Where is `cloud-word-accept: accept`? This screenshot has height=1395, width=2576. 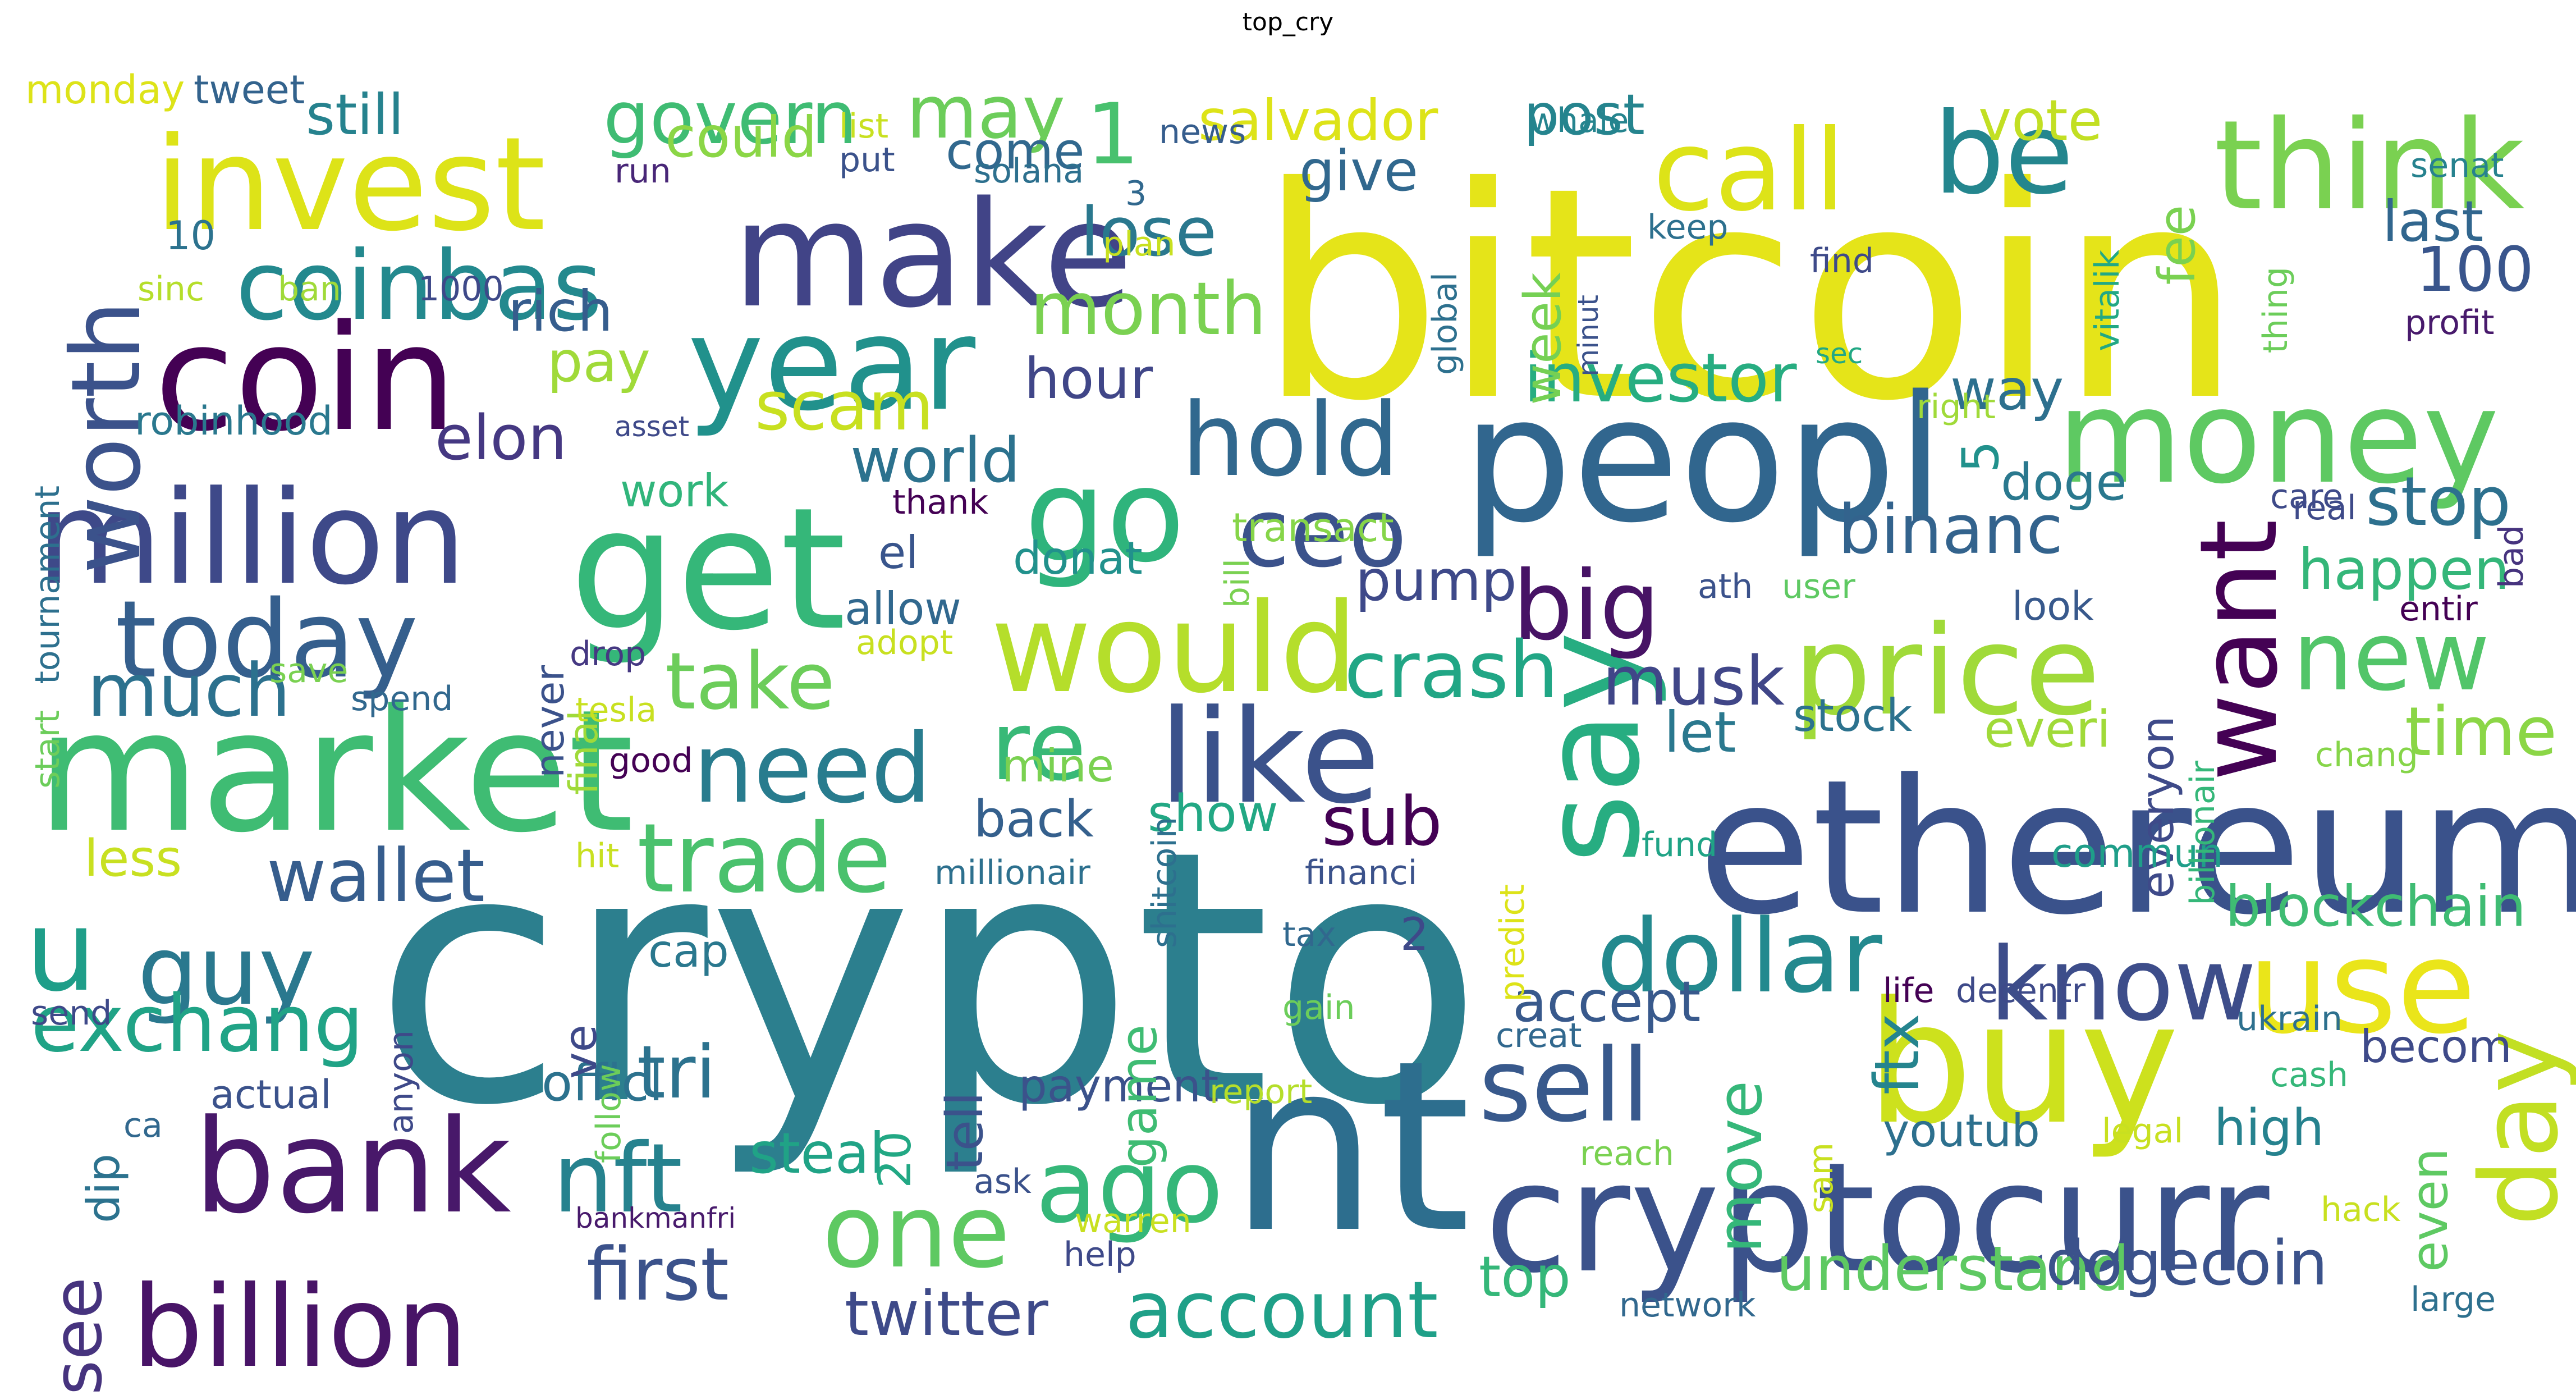 cloud-word-accept: accept is located at coordinates (1606, 1002).